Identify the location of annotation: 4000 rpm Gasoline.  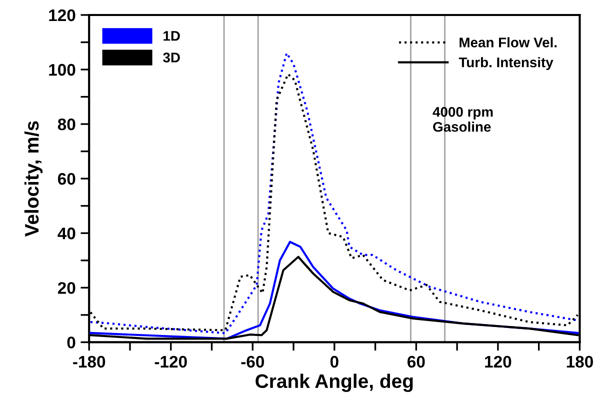
(462, 119).